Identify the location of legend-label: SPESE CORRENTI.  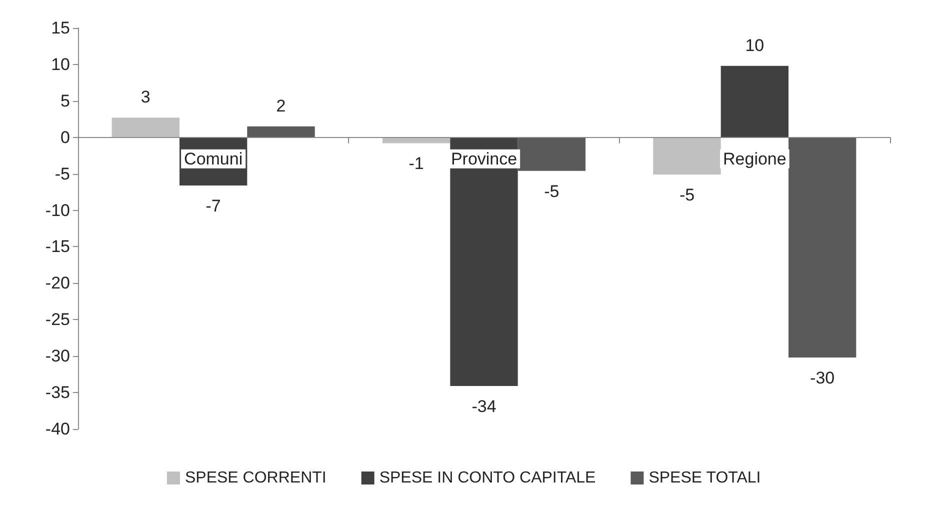
(255, 478).